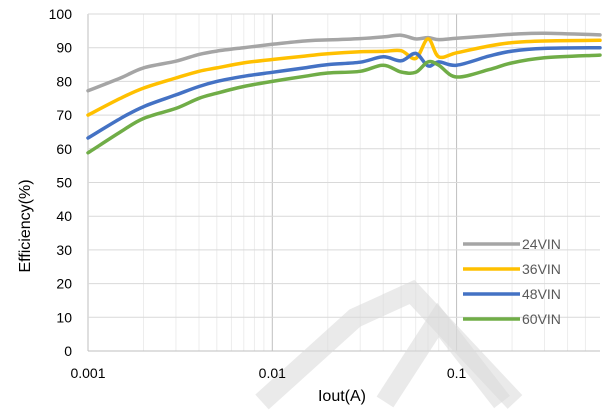 This screenshot has height=412, width=602. Describe the element at coordinates (68, 351) in the screenshot. I see `y-tick-label: 0` at that location.